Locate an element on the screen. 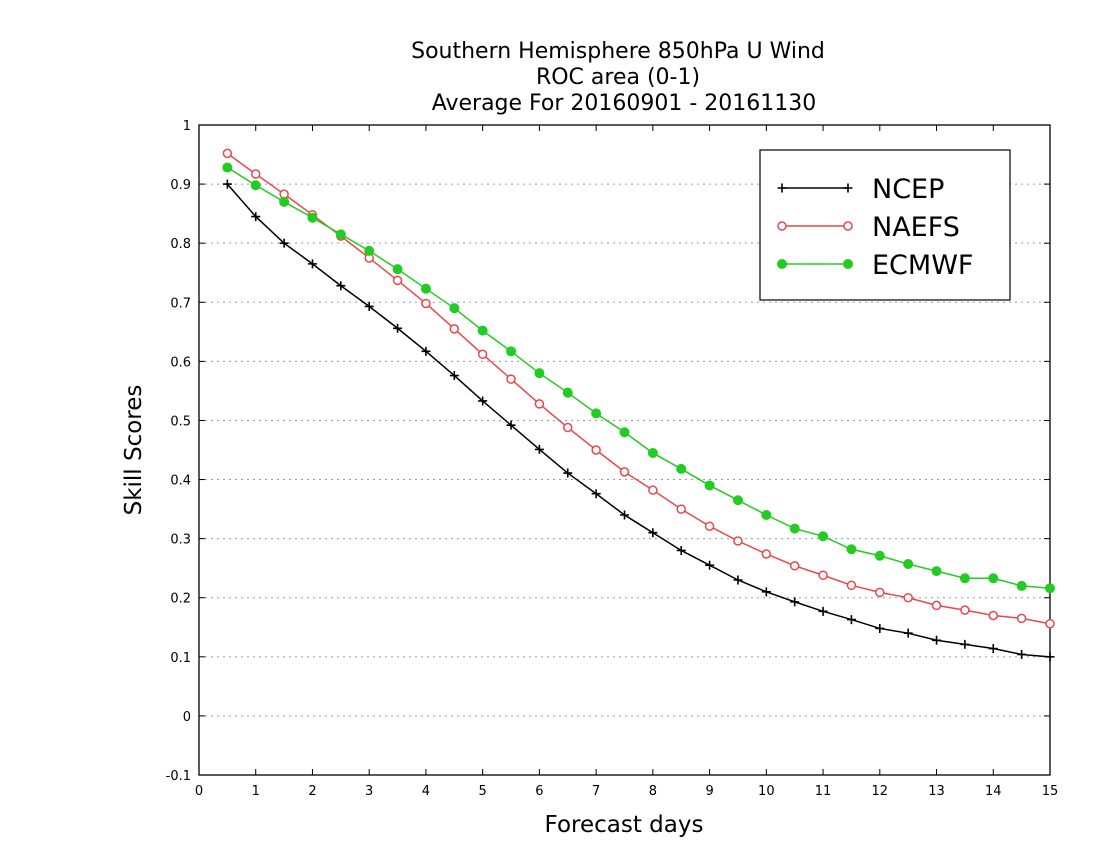 The image size is (1100, 850). legend-item-naefs: NAEFS is located at coordinates (868, 227).